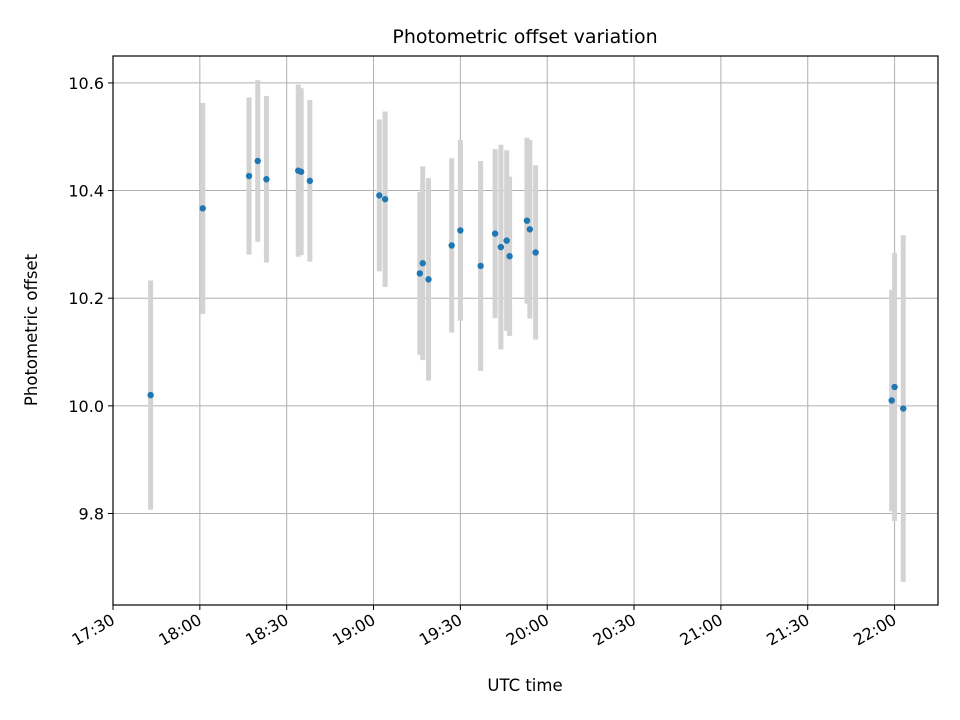  I want to click on x-tick-label: 18:00, so click(179, 630).